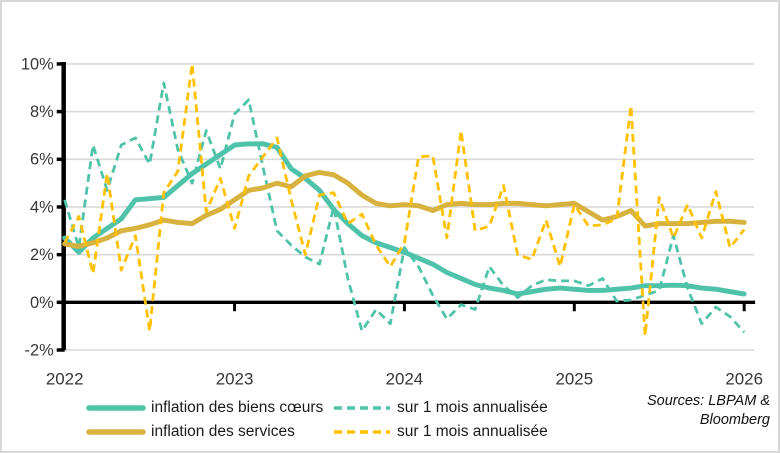 Image resolution: width=780 pixels, height=453 pixels. What do you see at coordinates (362, 431) in the screenshot?
I see `legend-swatch-dashed-gold` at bounding box center [362, 431].